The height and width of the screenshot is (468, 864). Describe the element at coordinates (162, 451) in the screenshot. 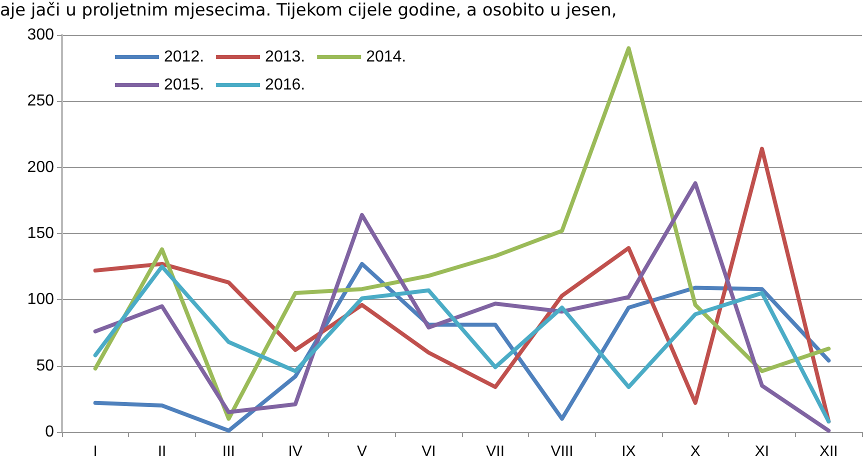

I see `x-tick-label: II` at that location.